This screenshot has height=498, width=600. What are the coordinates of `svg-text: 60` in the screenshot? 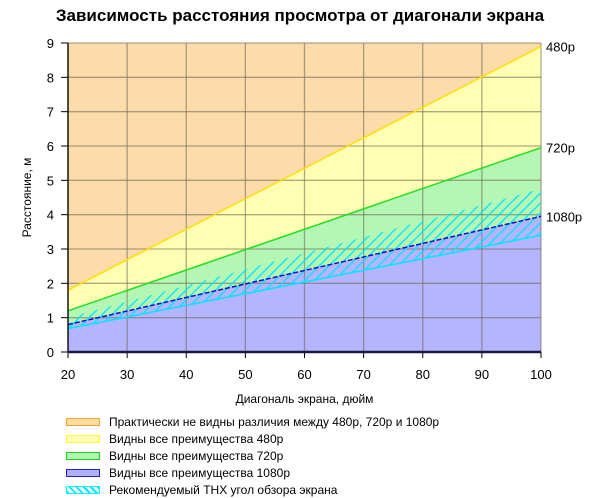 It's located at (304, 374).